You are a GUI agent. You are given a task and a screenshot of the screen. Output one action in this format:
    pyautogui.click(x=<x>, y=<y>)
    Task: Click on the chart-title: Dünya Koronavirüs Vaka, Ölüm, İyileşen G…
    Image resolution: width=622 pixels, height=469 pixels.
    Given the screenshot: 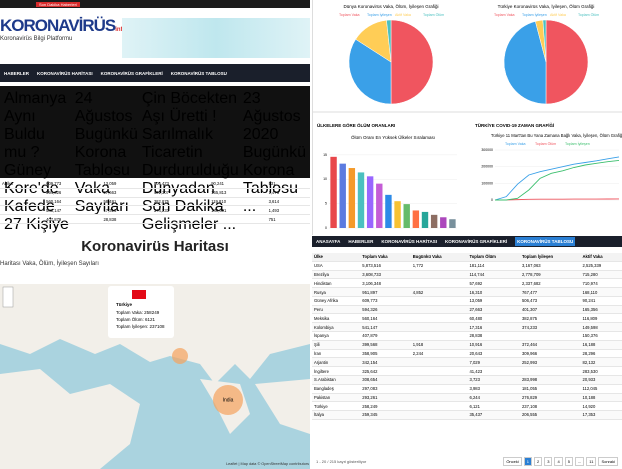 What is the action you would take?
    pyautogui.click(x=391, y=6)
    